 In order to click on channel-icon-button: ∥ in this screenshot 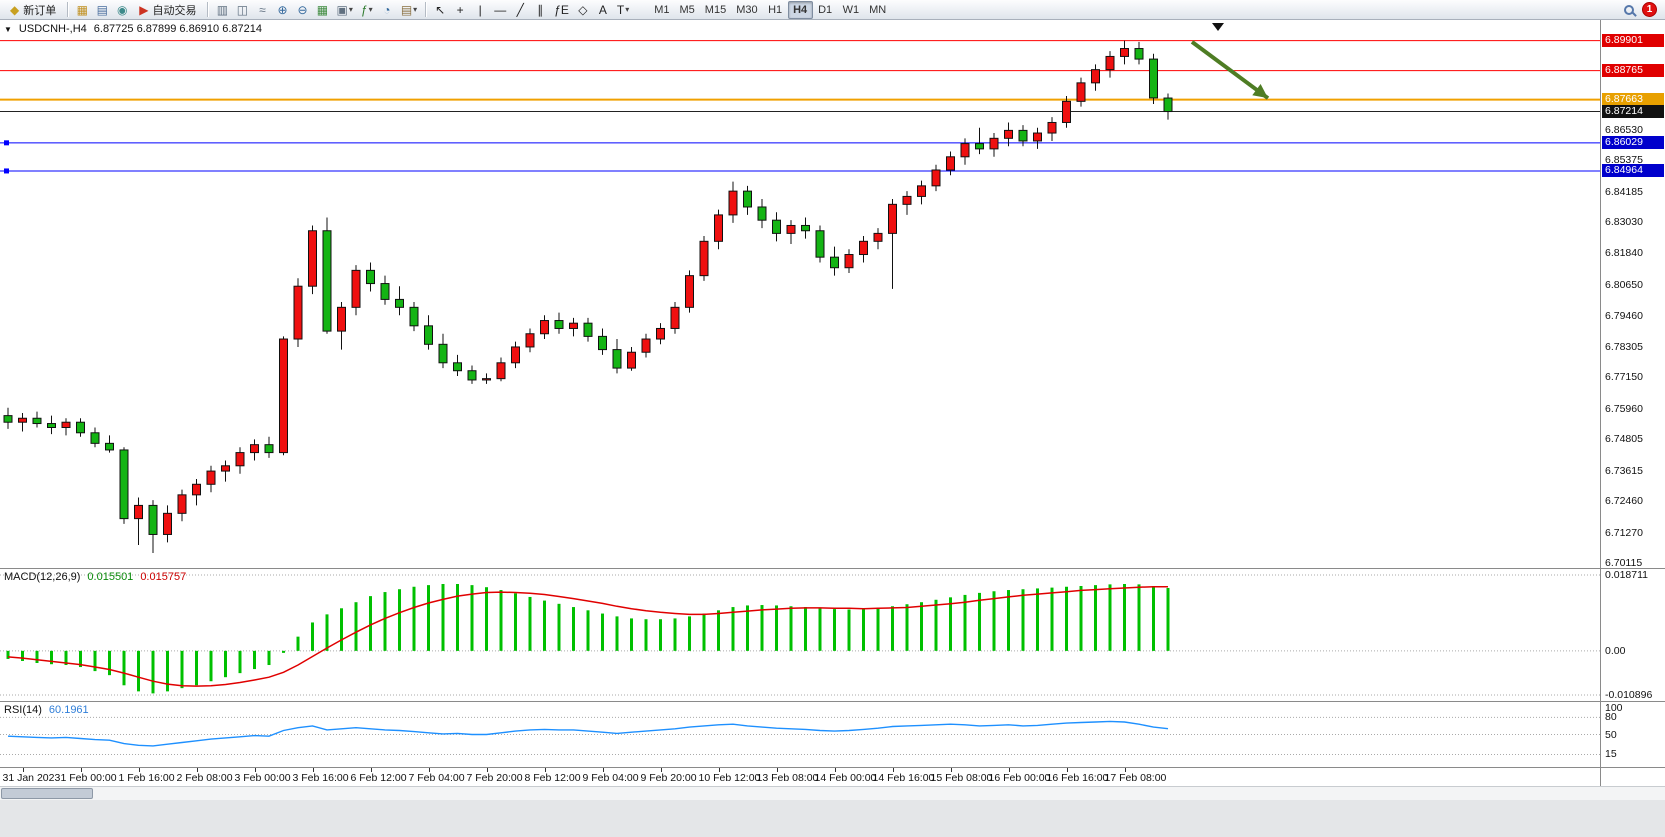, I will do `click(540, 10)`.